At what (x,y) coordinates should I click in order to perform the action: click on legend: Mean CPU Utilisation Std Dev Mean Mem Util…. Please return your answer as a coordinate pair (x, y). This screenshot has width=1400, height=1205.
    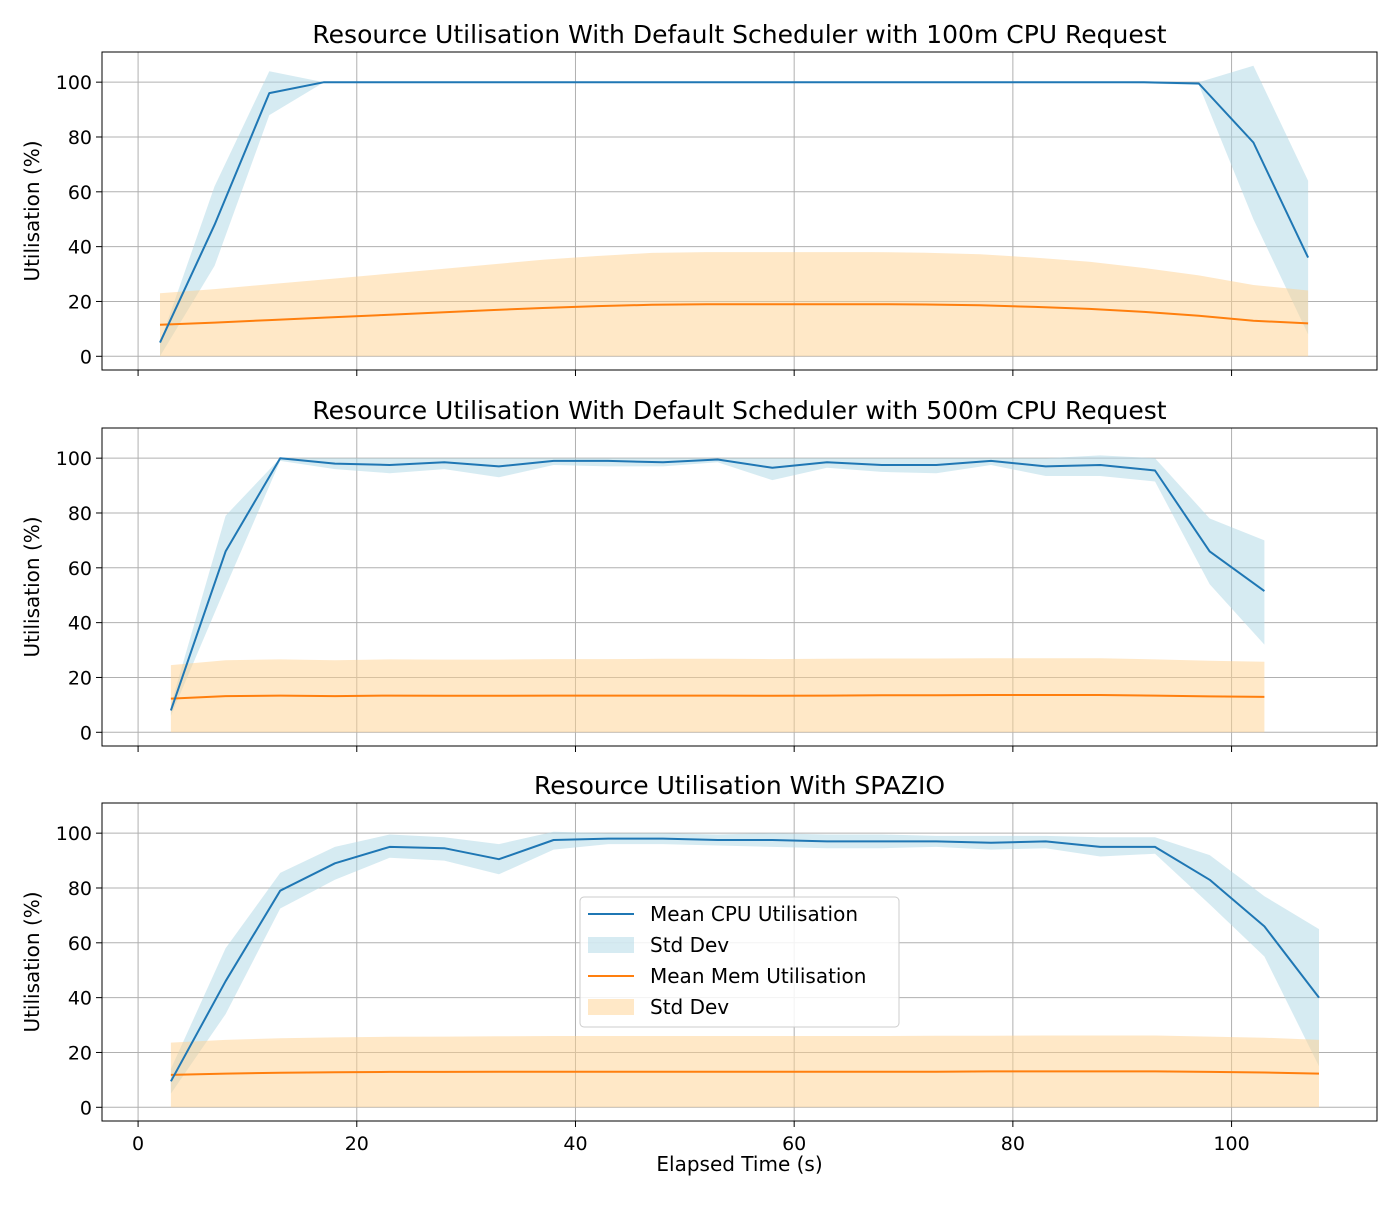
    Looking at the image, I should click on (739, 962).